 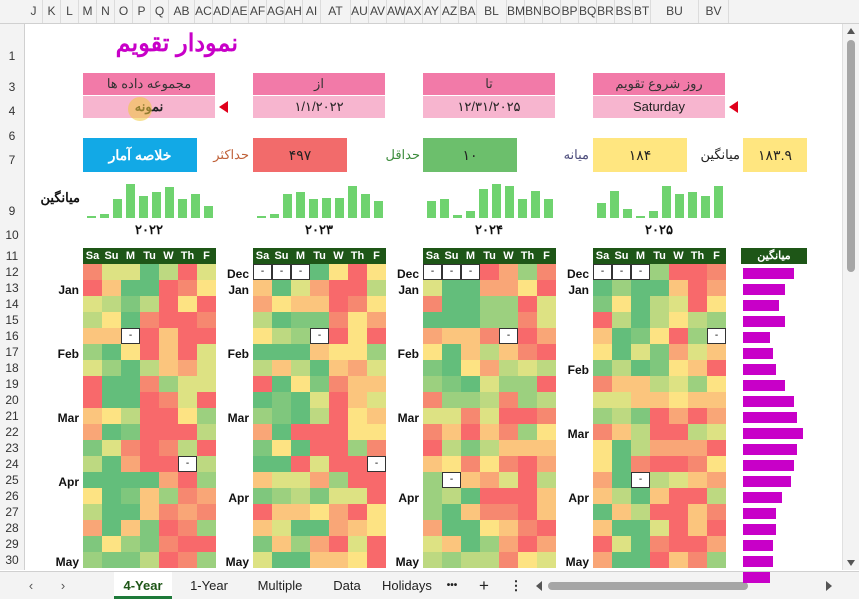 What do you see at coordinates (106, 11) in the screenshot?
I see `column-header: N` at bounding box center [106, 11].